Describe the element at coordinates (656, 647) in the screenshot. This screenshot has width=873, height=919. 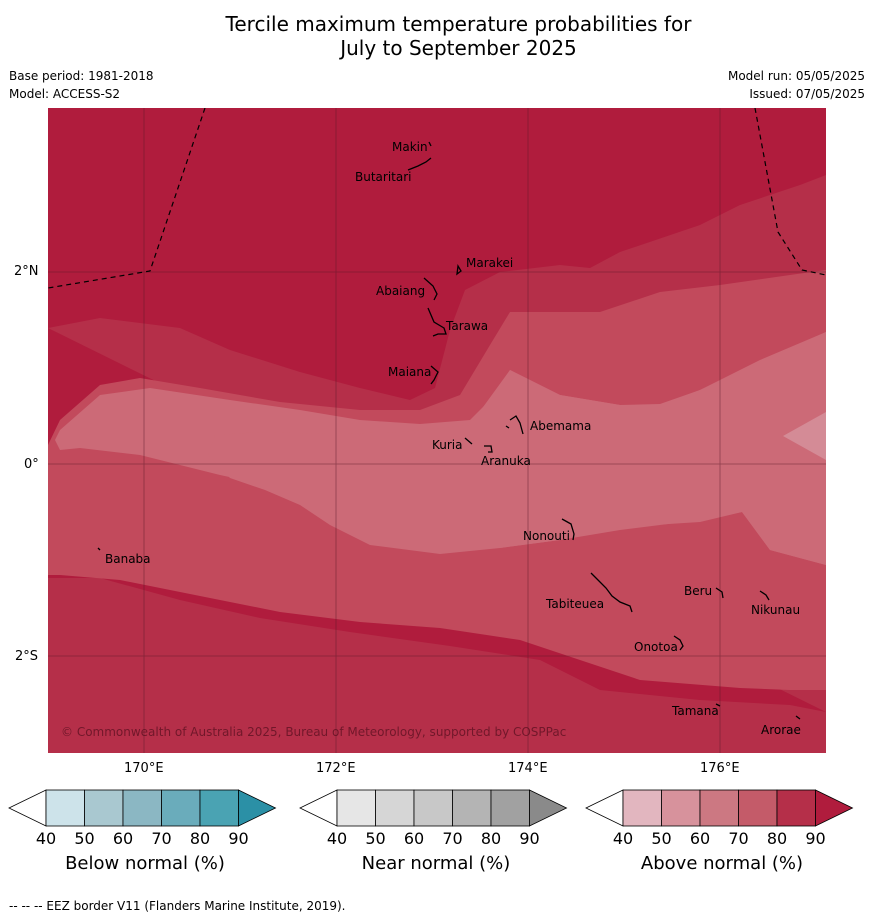
I see `label-onotoa: Onotoa` at that location.